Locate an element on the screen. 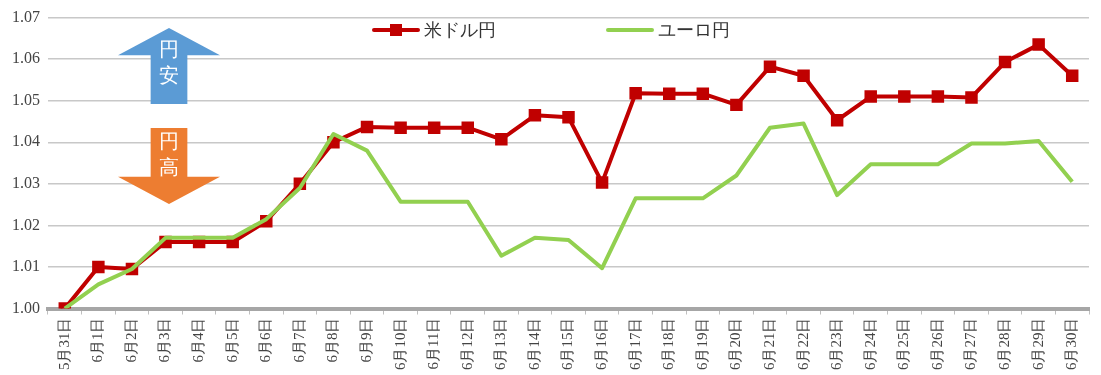  y-tick-label: 1.02 is located at coordinates (26, 224).